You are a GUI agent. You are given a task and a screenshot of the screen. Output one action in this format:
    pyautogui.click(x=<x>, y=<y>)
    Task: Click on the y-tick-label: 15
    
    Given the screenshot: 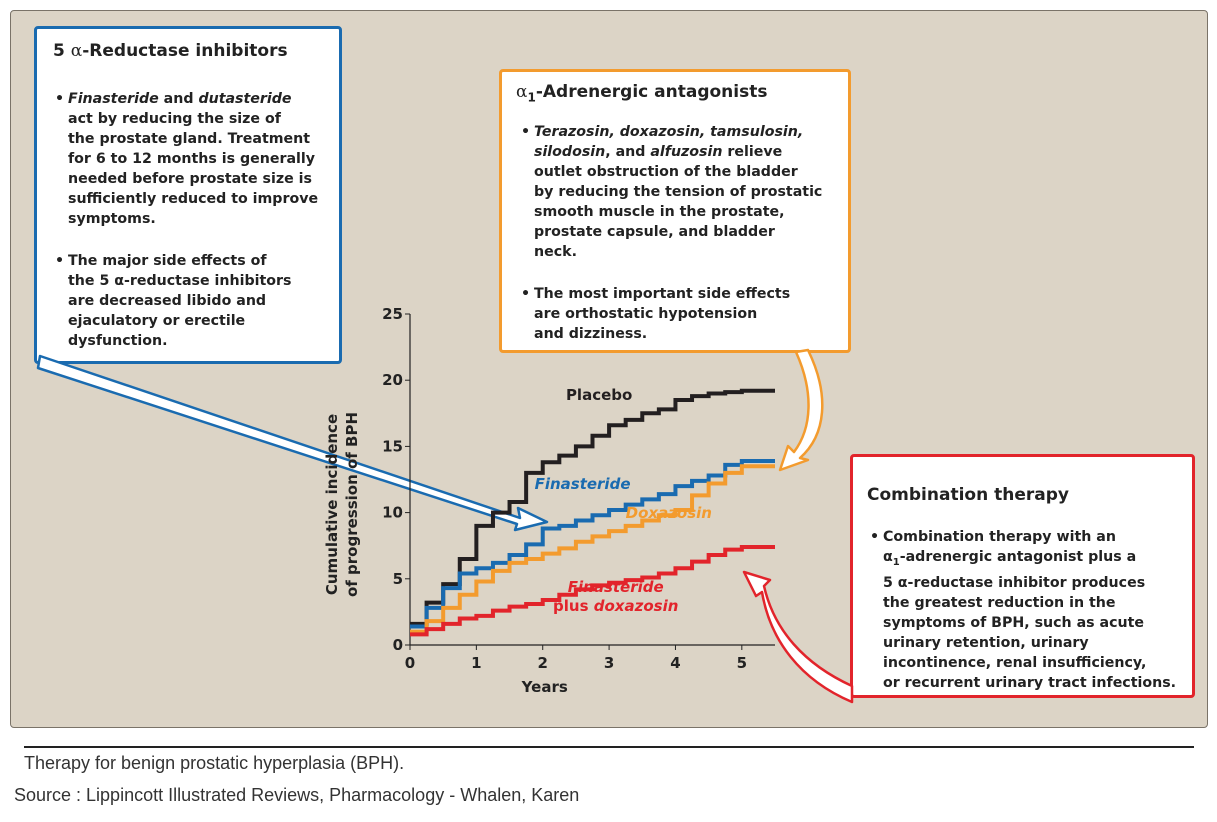 What is the action you would take?
    pyautogui.click(x=392, y=446)
    